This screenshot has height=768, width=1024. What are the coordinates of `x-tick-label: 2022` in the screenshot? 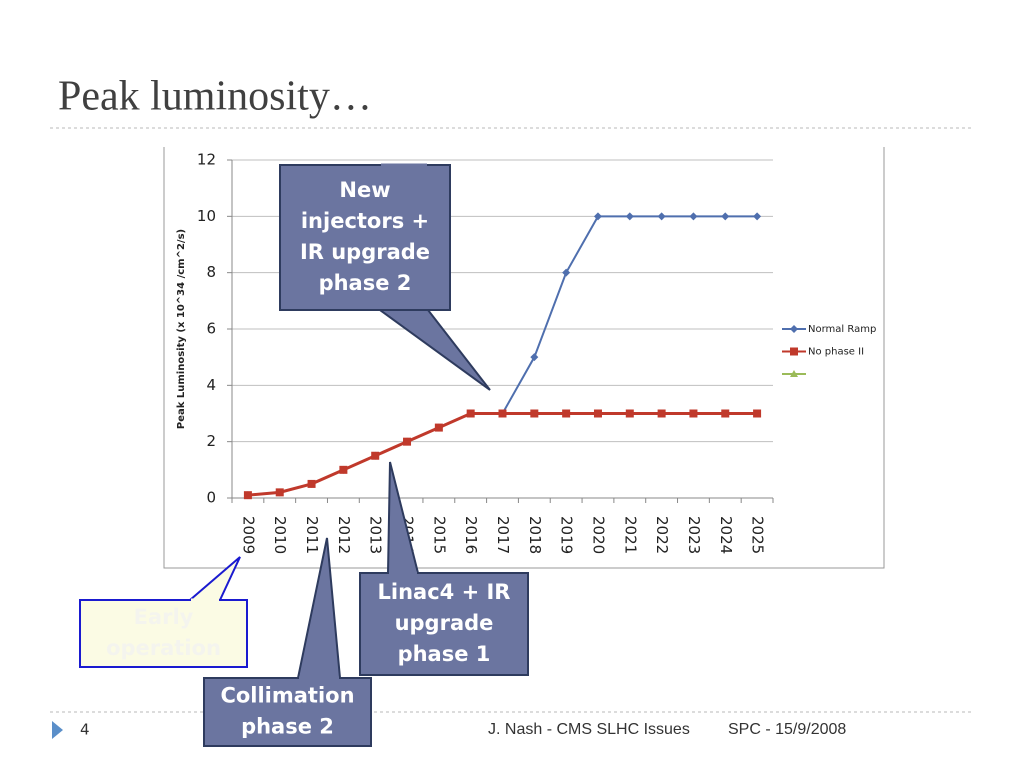 It's located at (662, 535).